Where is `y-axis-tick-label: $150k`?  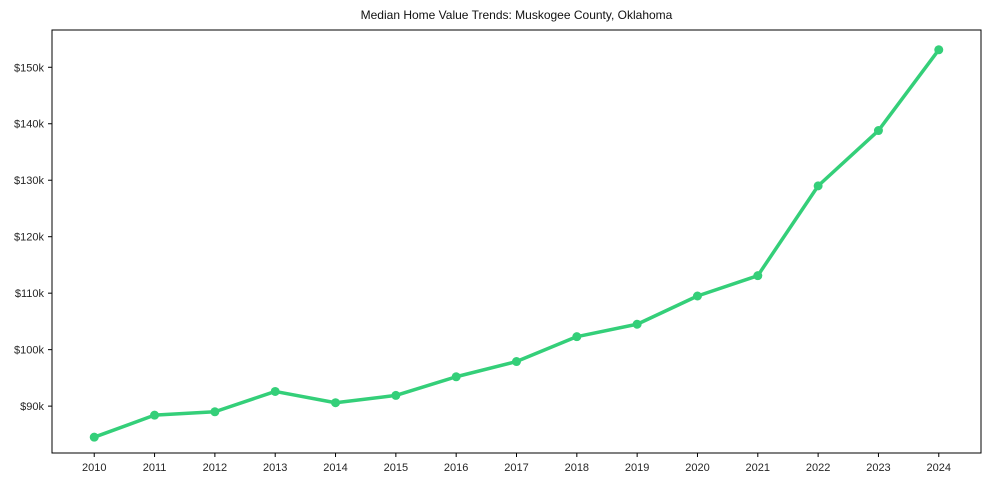 y-axis-tick-label: $150k is located at coordinates (29, 68).